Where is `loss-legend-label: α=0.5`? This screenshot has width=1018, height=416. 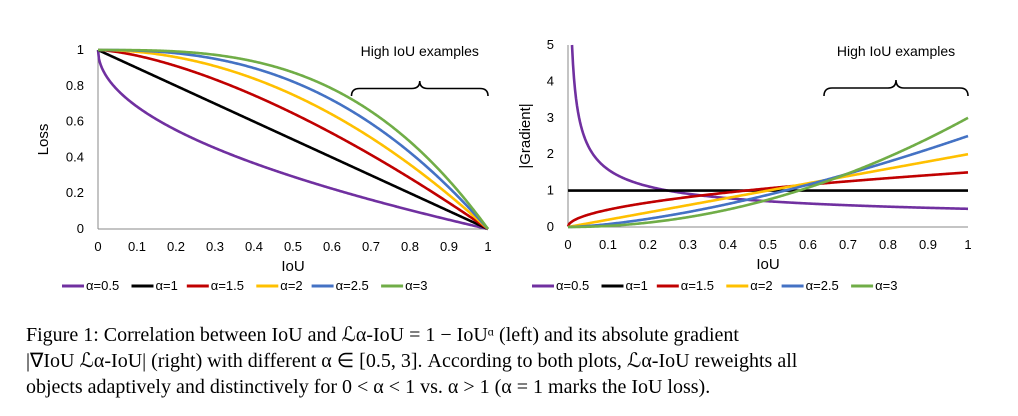 loss-legend-label: α=0.5 is located at coordinates (102, 285).